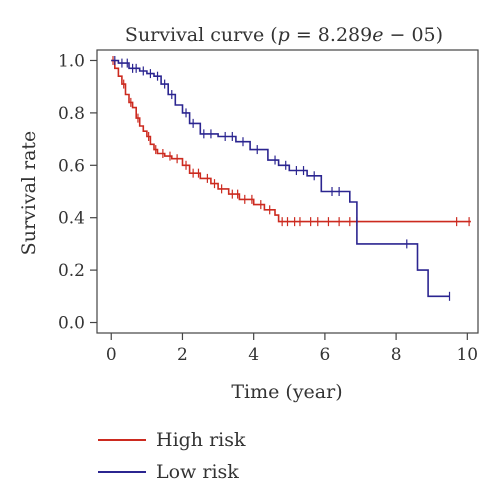  What do you see at coordinates (197, 472) in the screenshot?
I see `legend-label-low-risk: Low risk` at bounding box center [197, 472].